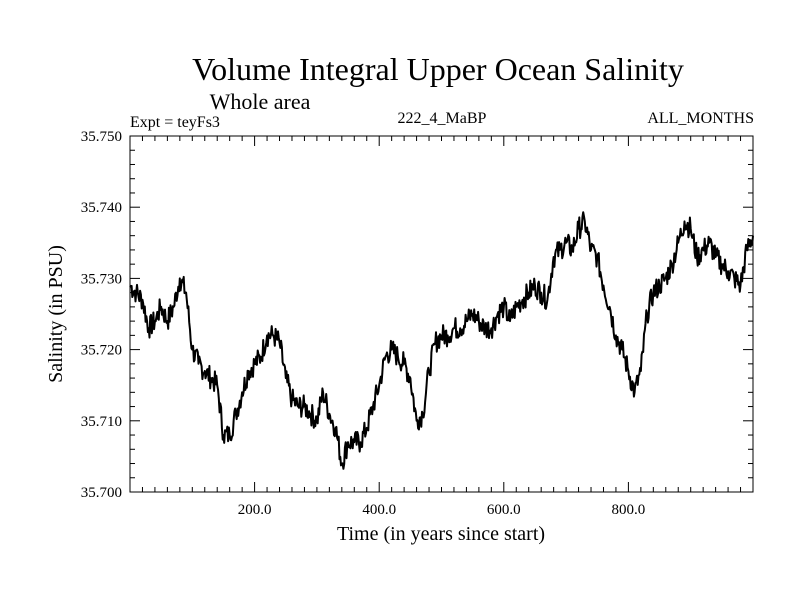 This screenshot has width=800, height=600. Describe the element at coordinates (260, 101) in the screenshot. I see `chart-subtitle: Whole area` at that location.